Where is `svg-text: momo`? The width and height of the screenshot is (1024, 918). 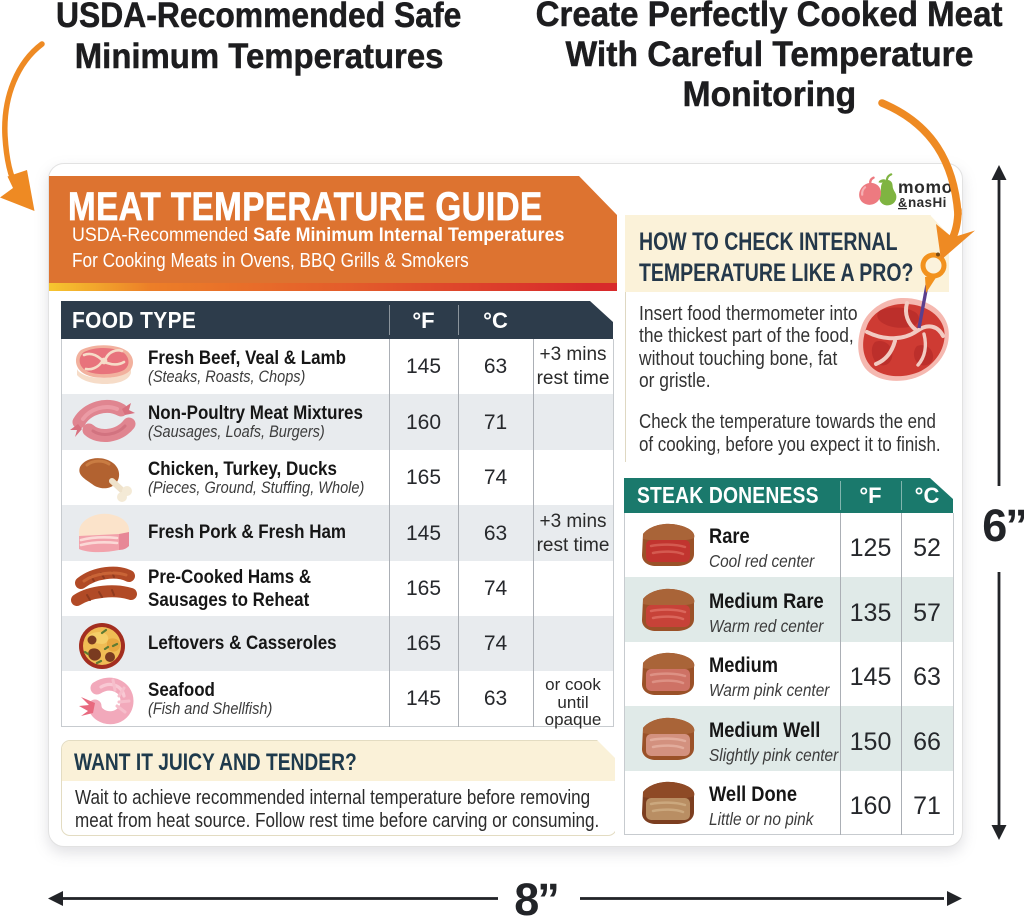
svg-text: momo is located at coordinates (925, 187).